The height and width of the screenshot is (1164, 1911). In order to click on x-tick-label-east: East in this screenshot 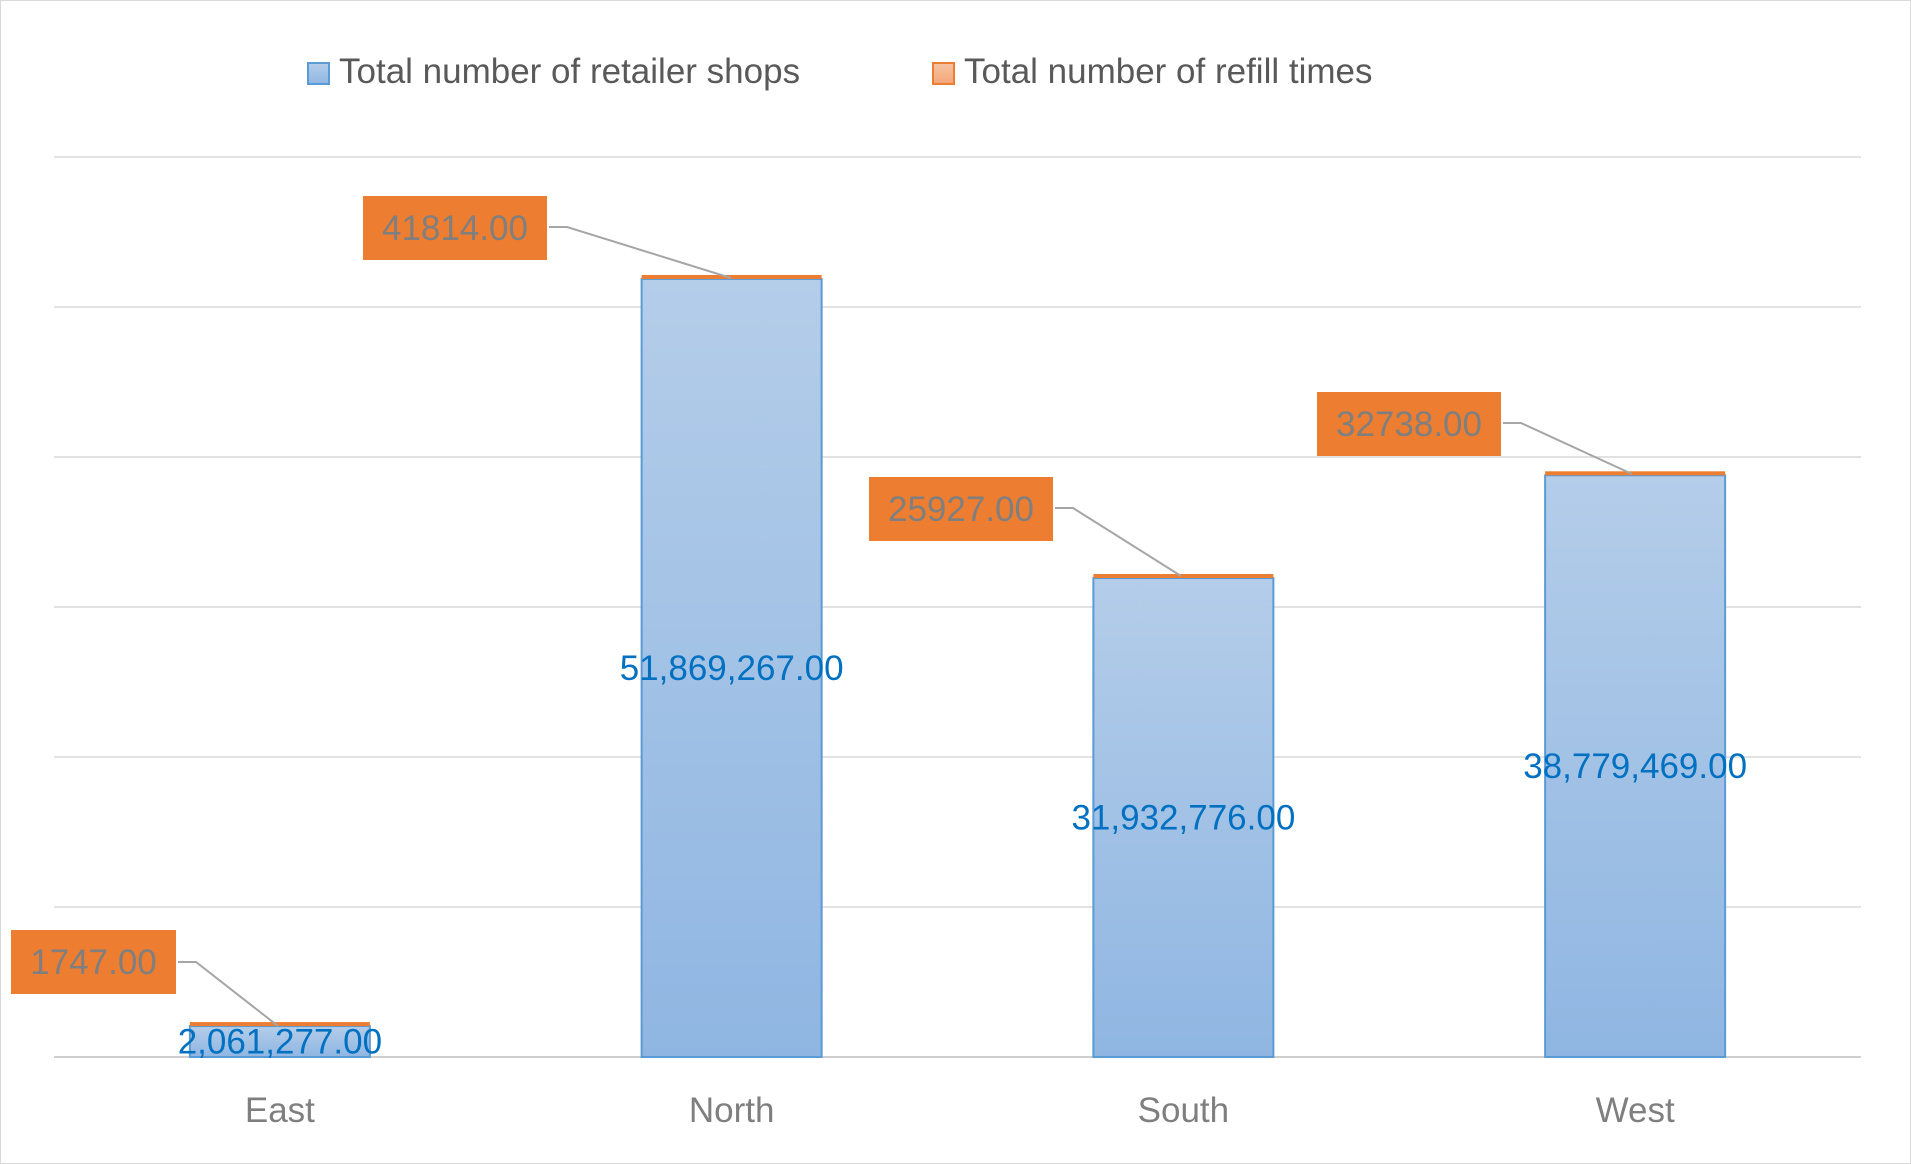, I will do `click(280, 1110)`.